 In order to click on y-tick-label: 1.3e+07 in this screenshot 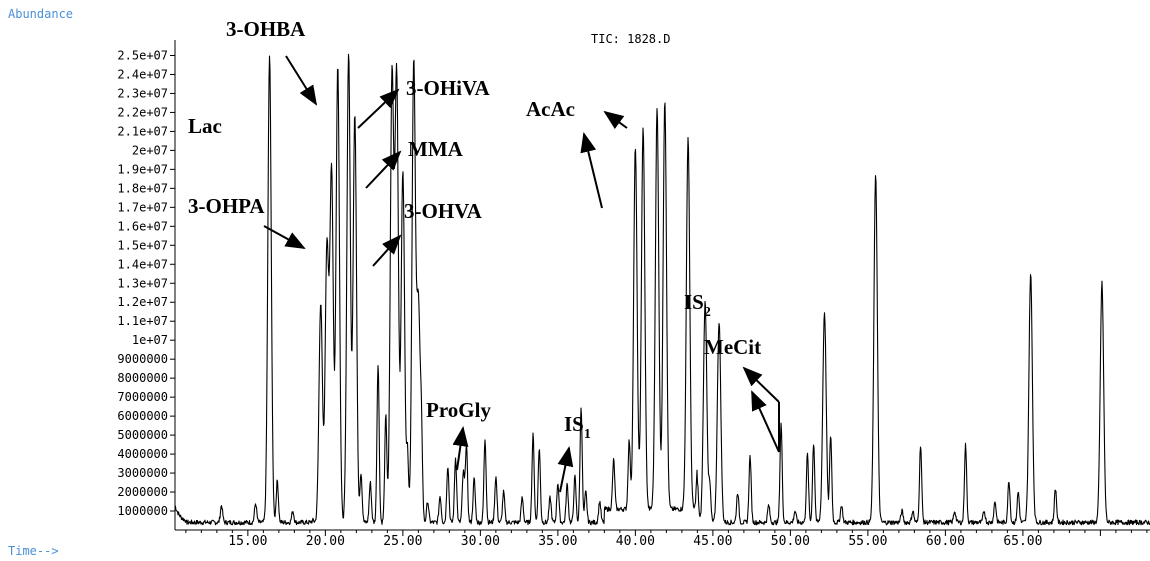, I will do `click(142, 283)`.